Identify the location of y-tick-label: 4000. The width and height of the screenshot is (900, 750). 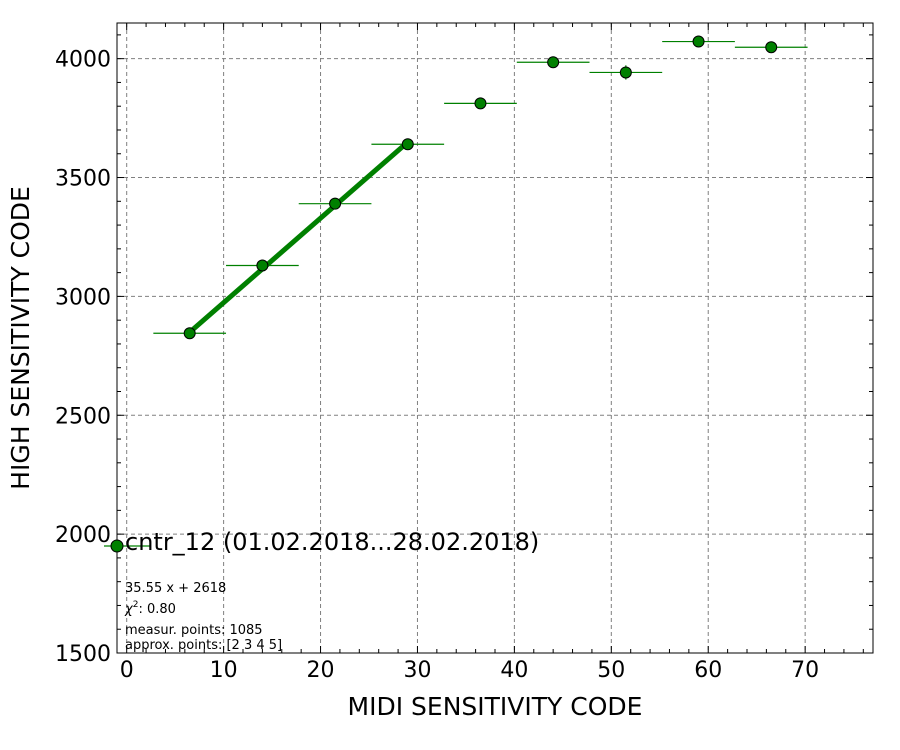
(83, 60).